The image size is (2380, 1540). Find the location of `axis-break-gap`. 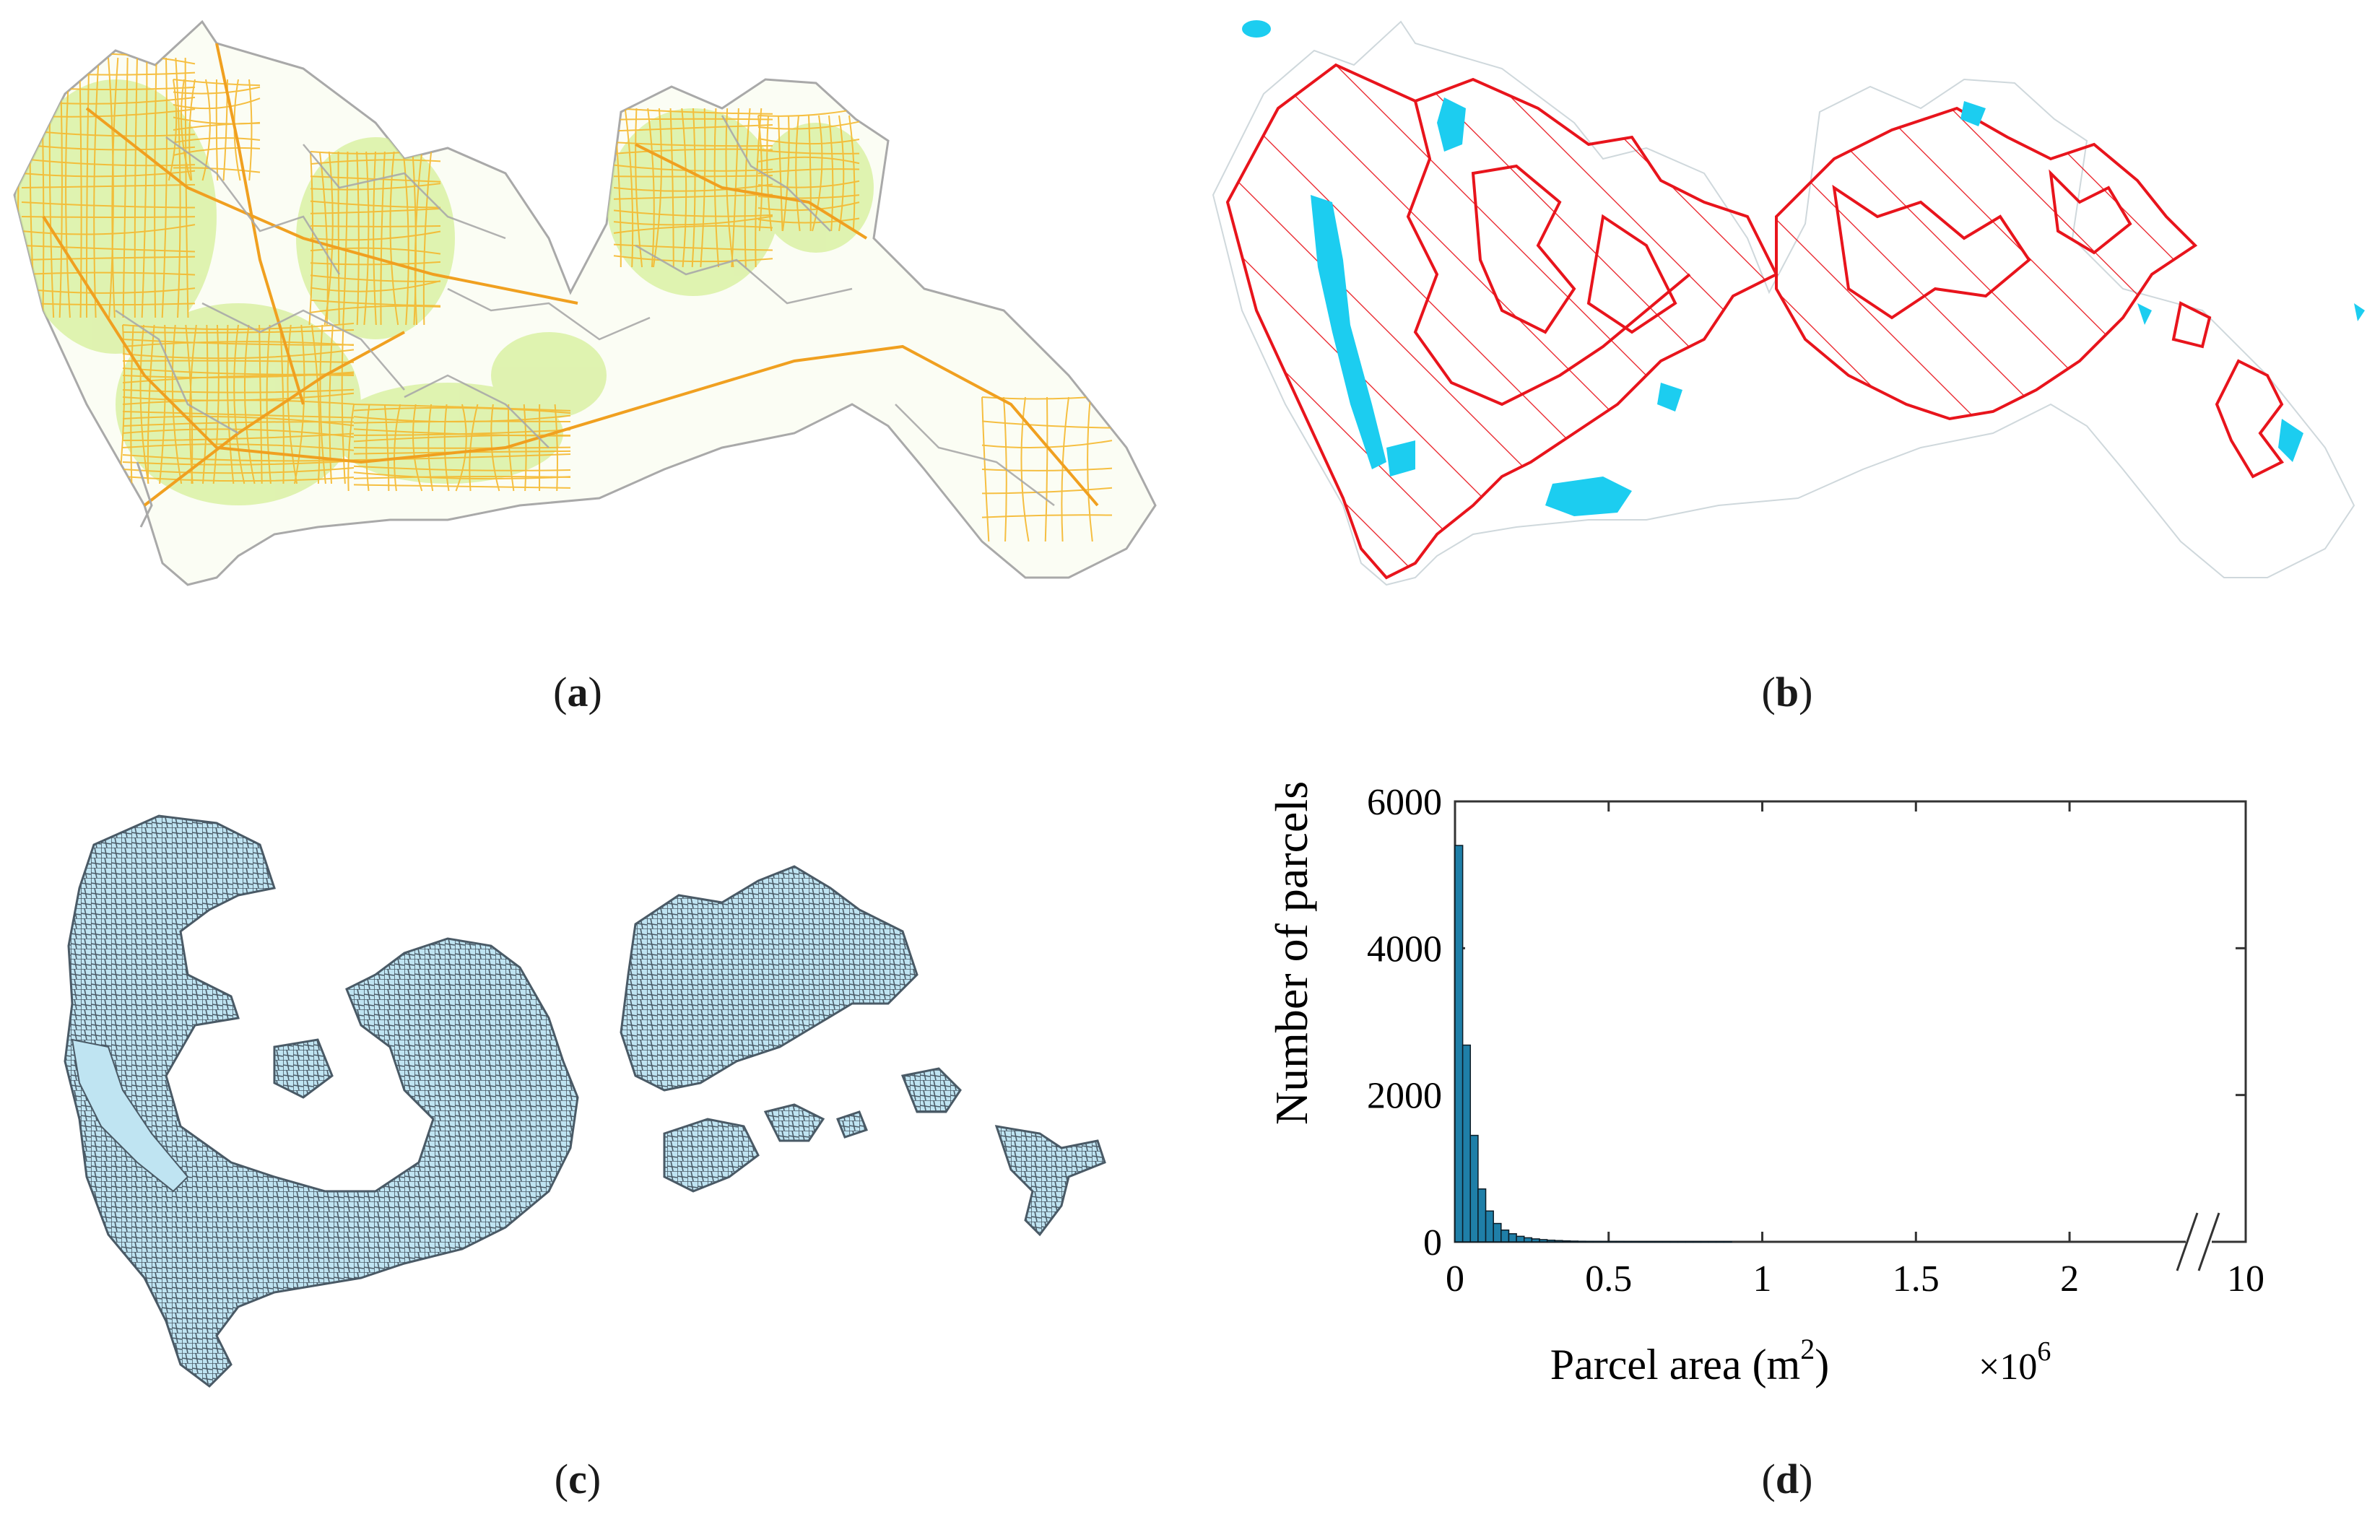

axis-break-gap is located at coordinates (2199, 1241).